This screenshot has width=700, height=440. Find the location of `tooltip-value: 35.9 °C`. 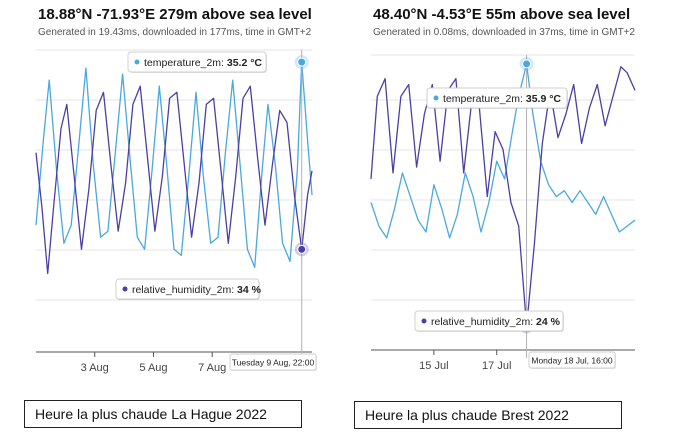

tooltip-value: 35.9 °C is located at coordinates (544, 99).